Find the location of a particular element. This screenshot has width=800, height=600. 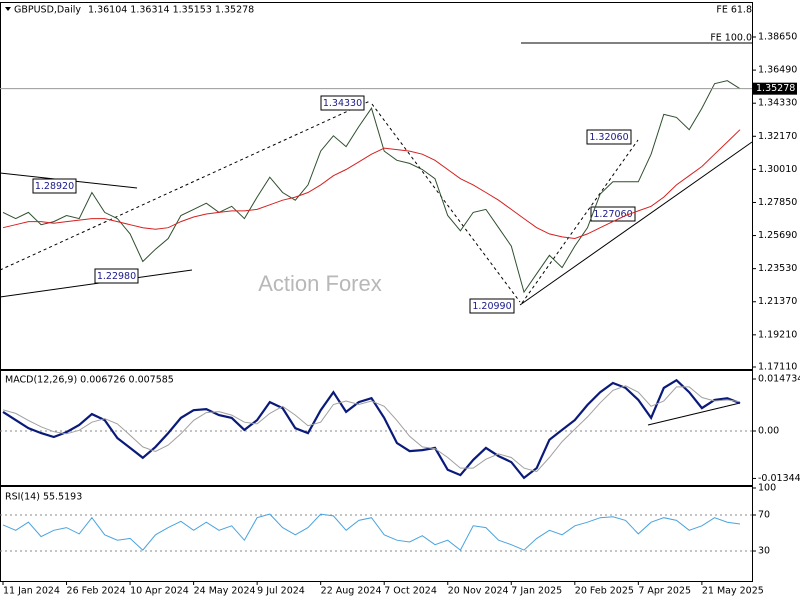

annotation-text: 1.22980 is located at coordinates (116, 276).